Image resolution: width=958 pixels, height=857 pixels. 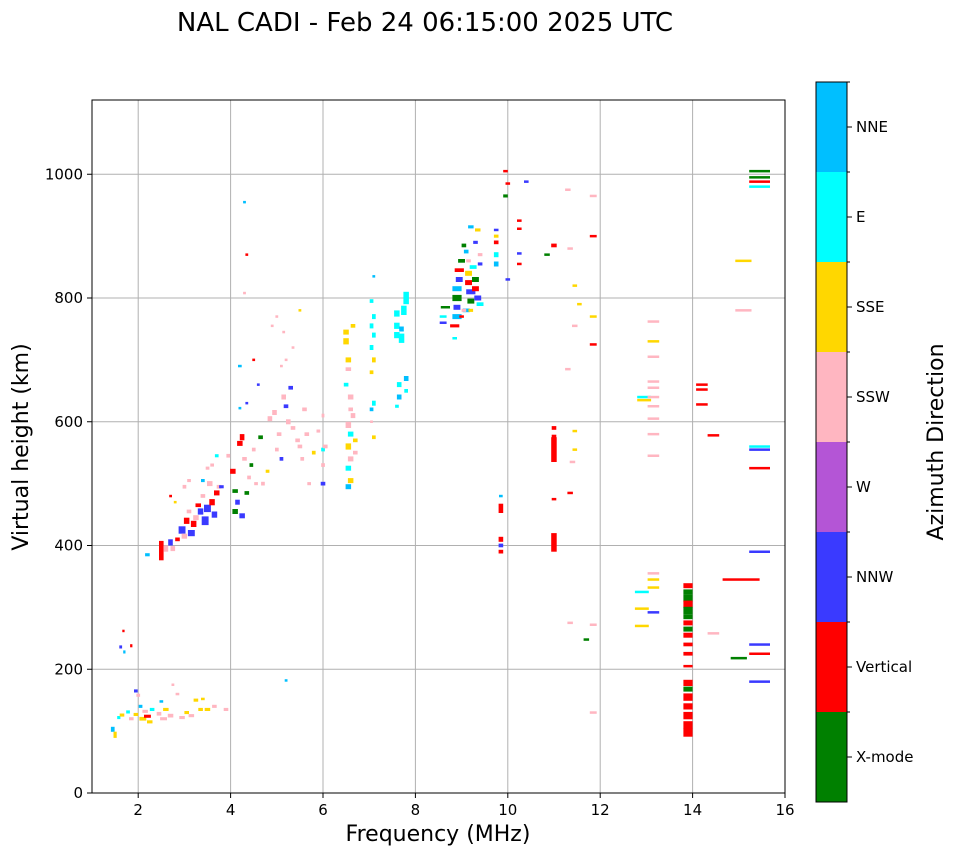 What do you see at coordinates (864, 442) in the screenshot?
I see `colorbar: X-mode Vertical NNW W SSW SSE E NNE` at bounding box center [864, 442].